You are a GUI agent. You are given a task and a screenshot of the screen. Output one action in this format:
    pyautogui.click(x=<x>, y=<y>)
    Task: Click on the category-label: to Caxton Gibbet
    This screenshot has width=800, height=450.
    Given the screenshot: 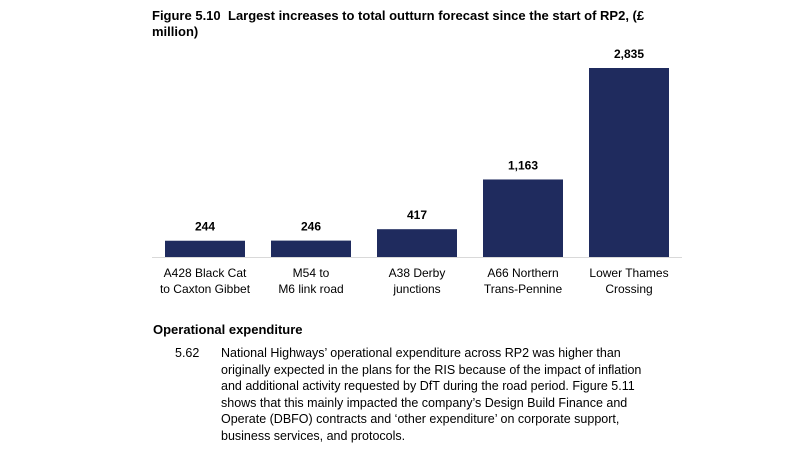 What is the action you would take?
    pyautogui.click(x=205, y=289)
    